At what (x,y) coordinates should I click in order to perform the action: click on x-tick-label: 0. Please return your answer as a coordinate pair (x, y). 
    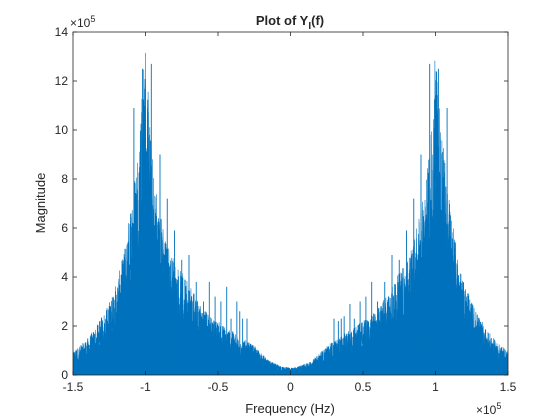
    Looking at the image, I should click on (290, 387).